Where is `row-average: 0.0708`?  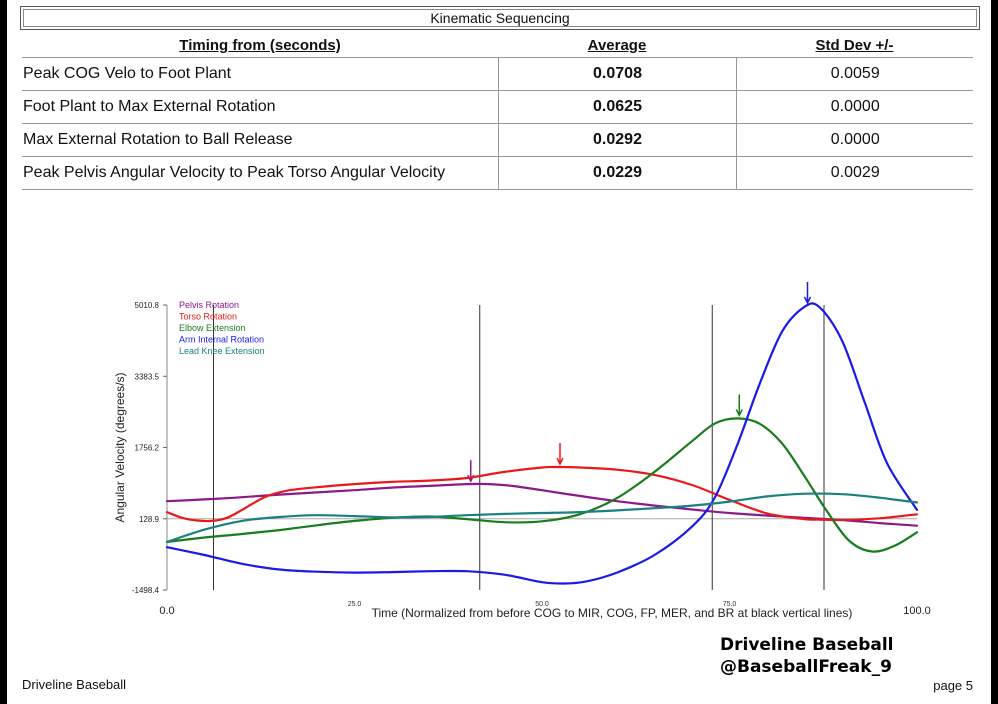
row-average: 0.0708 is located at coordinates (617, 74).